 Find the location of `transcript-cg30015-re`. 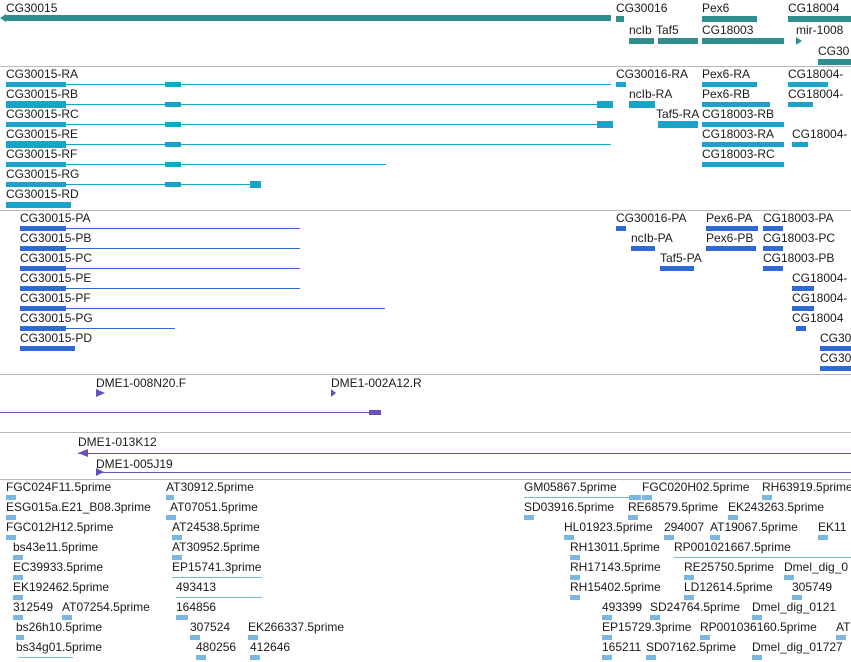

transcript-cg30015-re is located at coordinates (36, 144).